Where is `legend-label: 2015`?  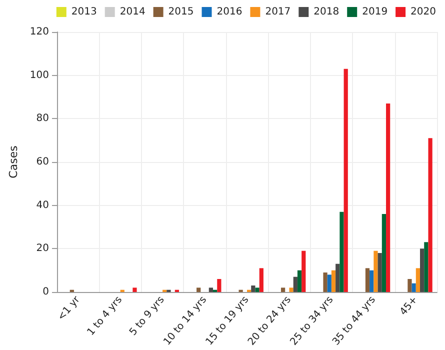
legend-label: 2015 is located at coordinates (181, 12).